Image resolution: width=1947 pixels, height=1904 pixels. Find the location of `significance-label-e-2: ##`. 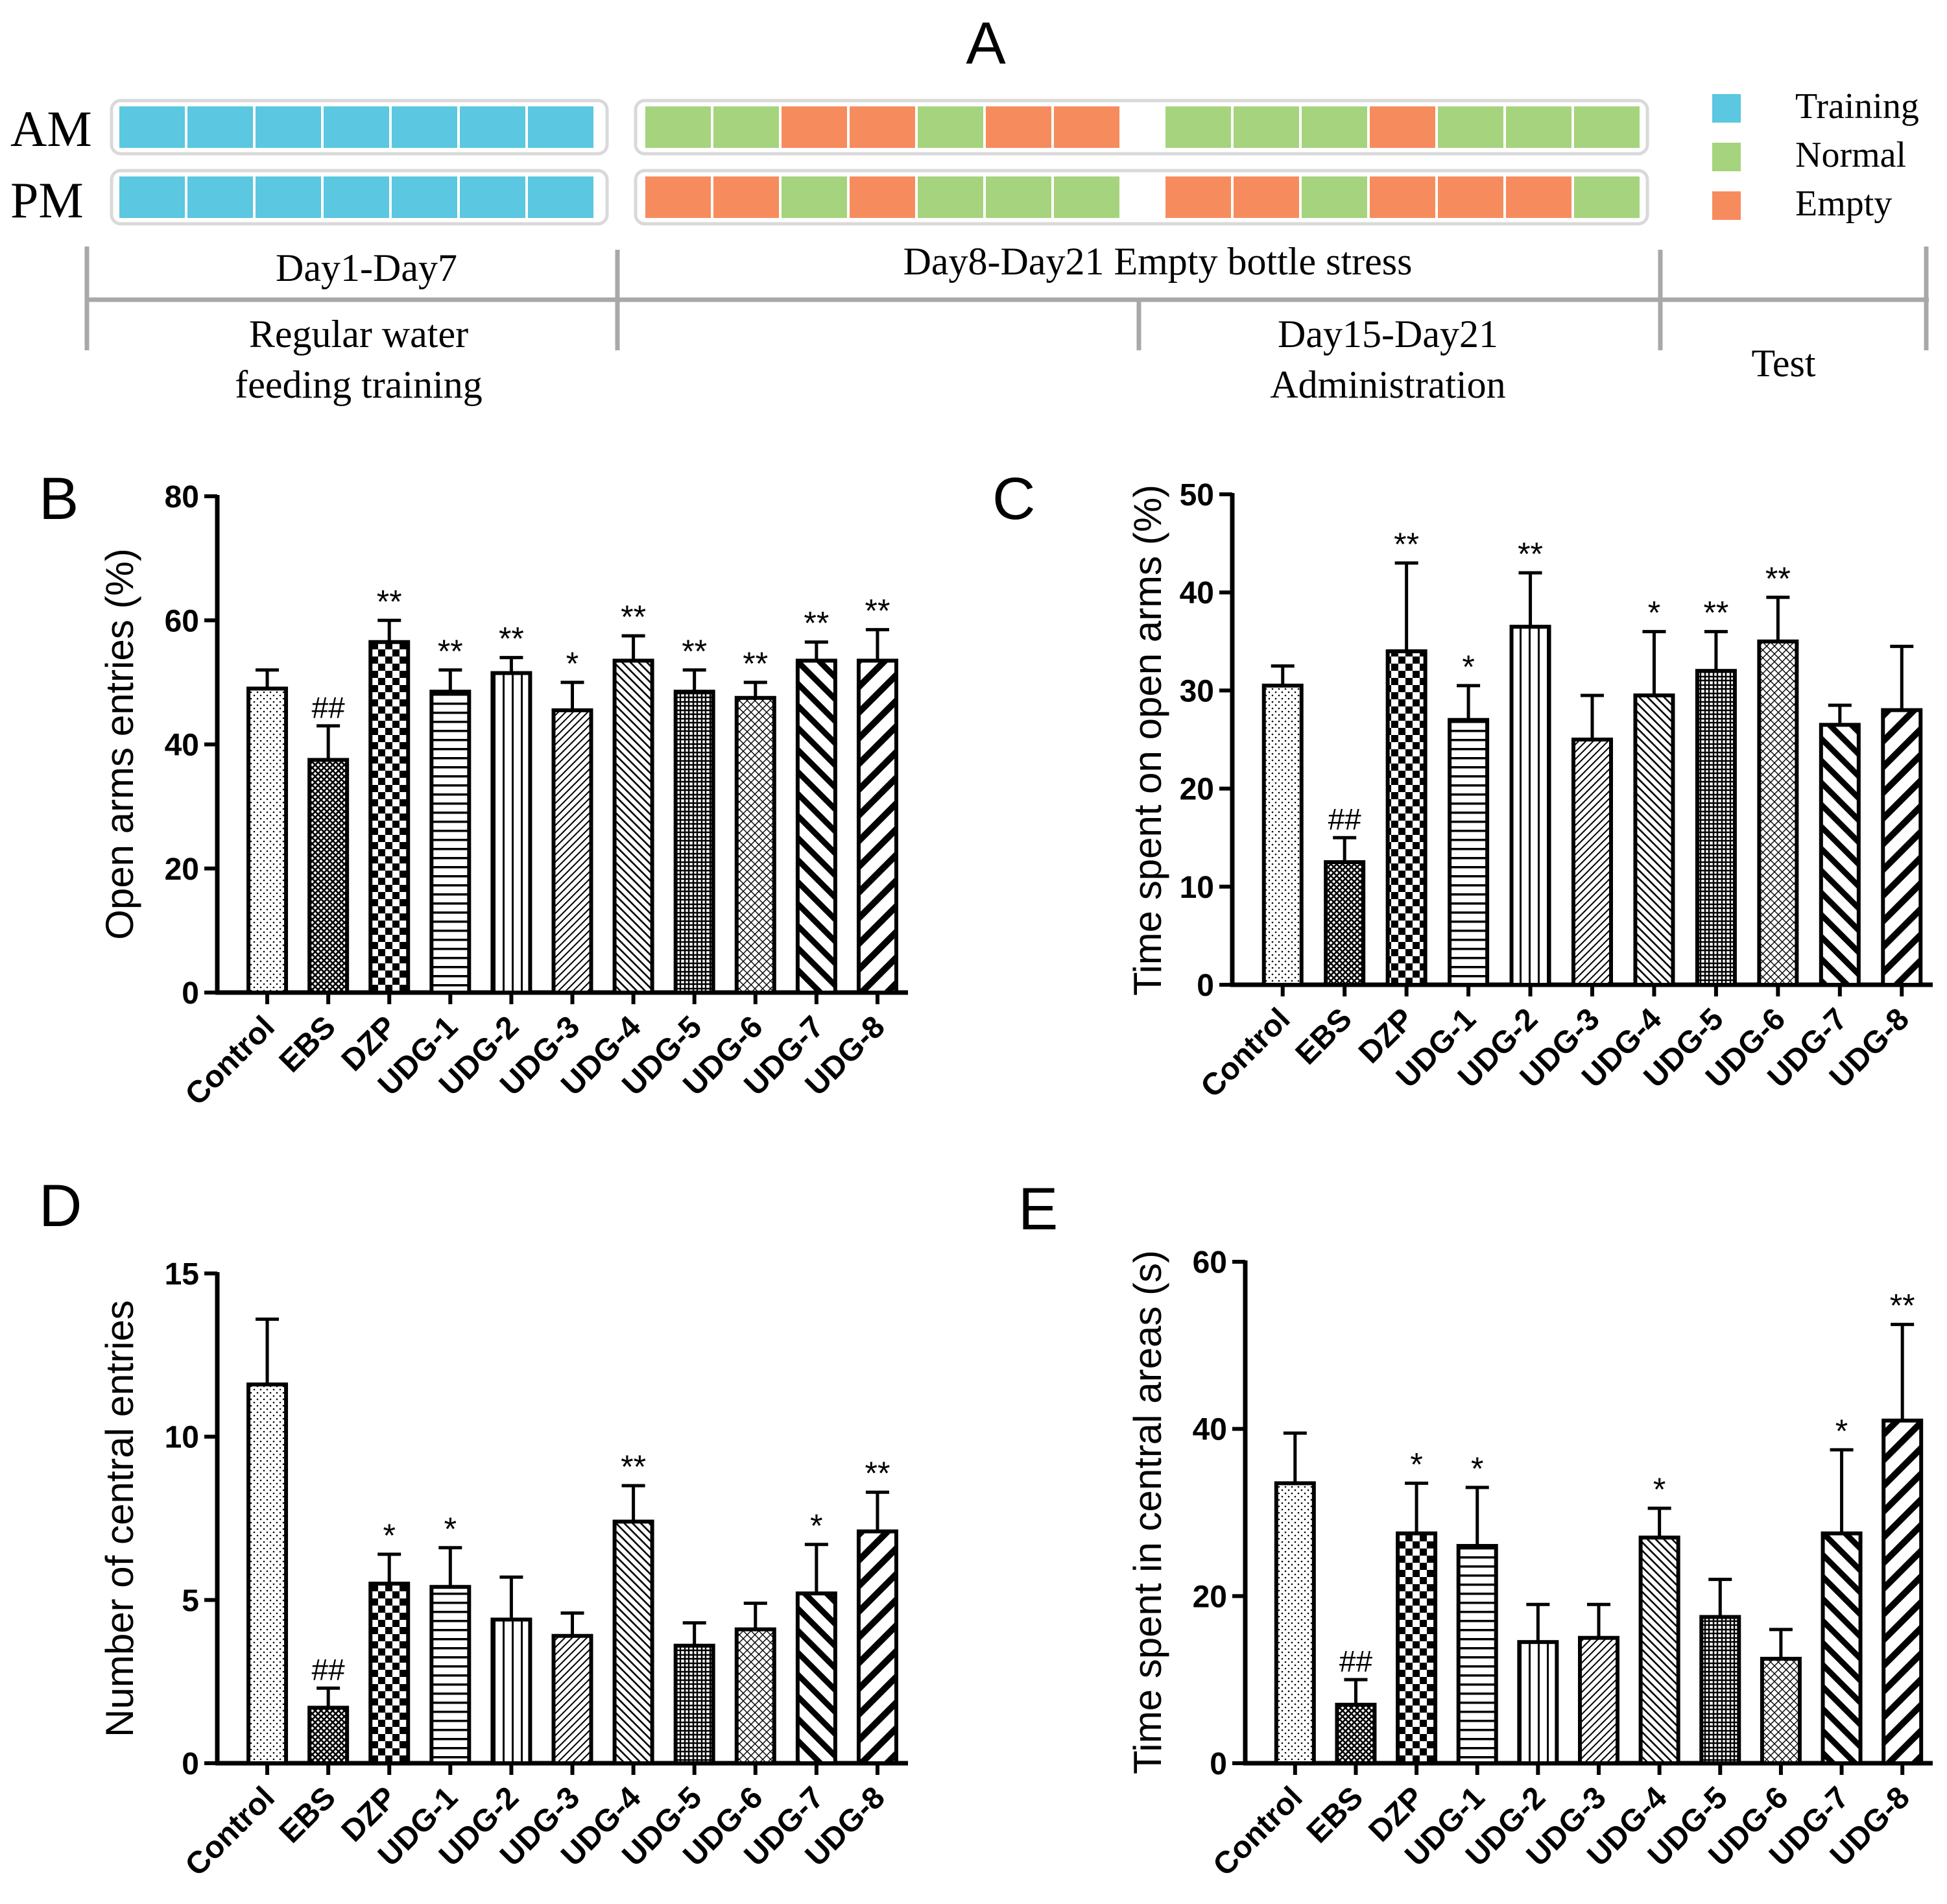

significance-label-e-2: ## is located at coordinates (1356, 1662).